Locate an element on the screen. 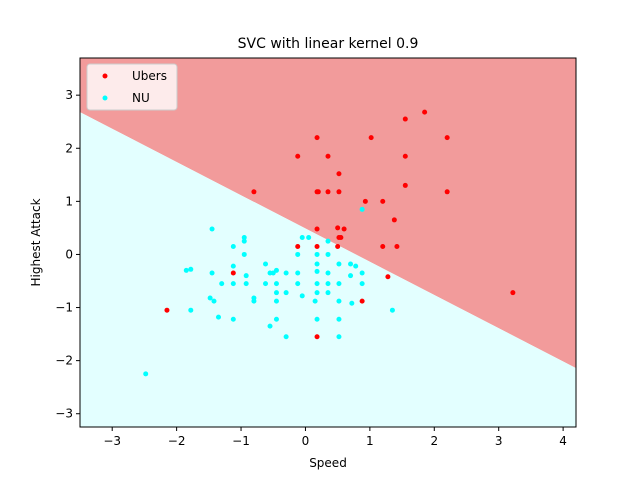 Image resolution: width=640 pixels, height=480 pixels. x-axis-label: Speed is located at coordinates (328, 463).